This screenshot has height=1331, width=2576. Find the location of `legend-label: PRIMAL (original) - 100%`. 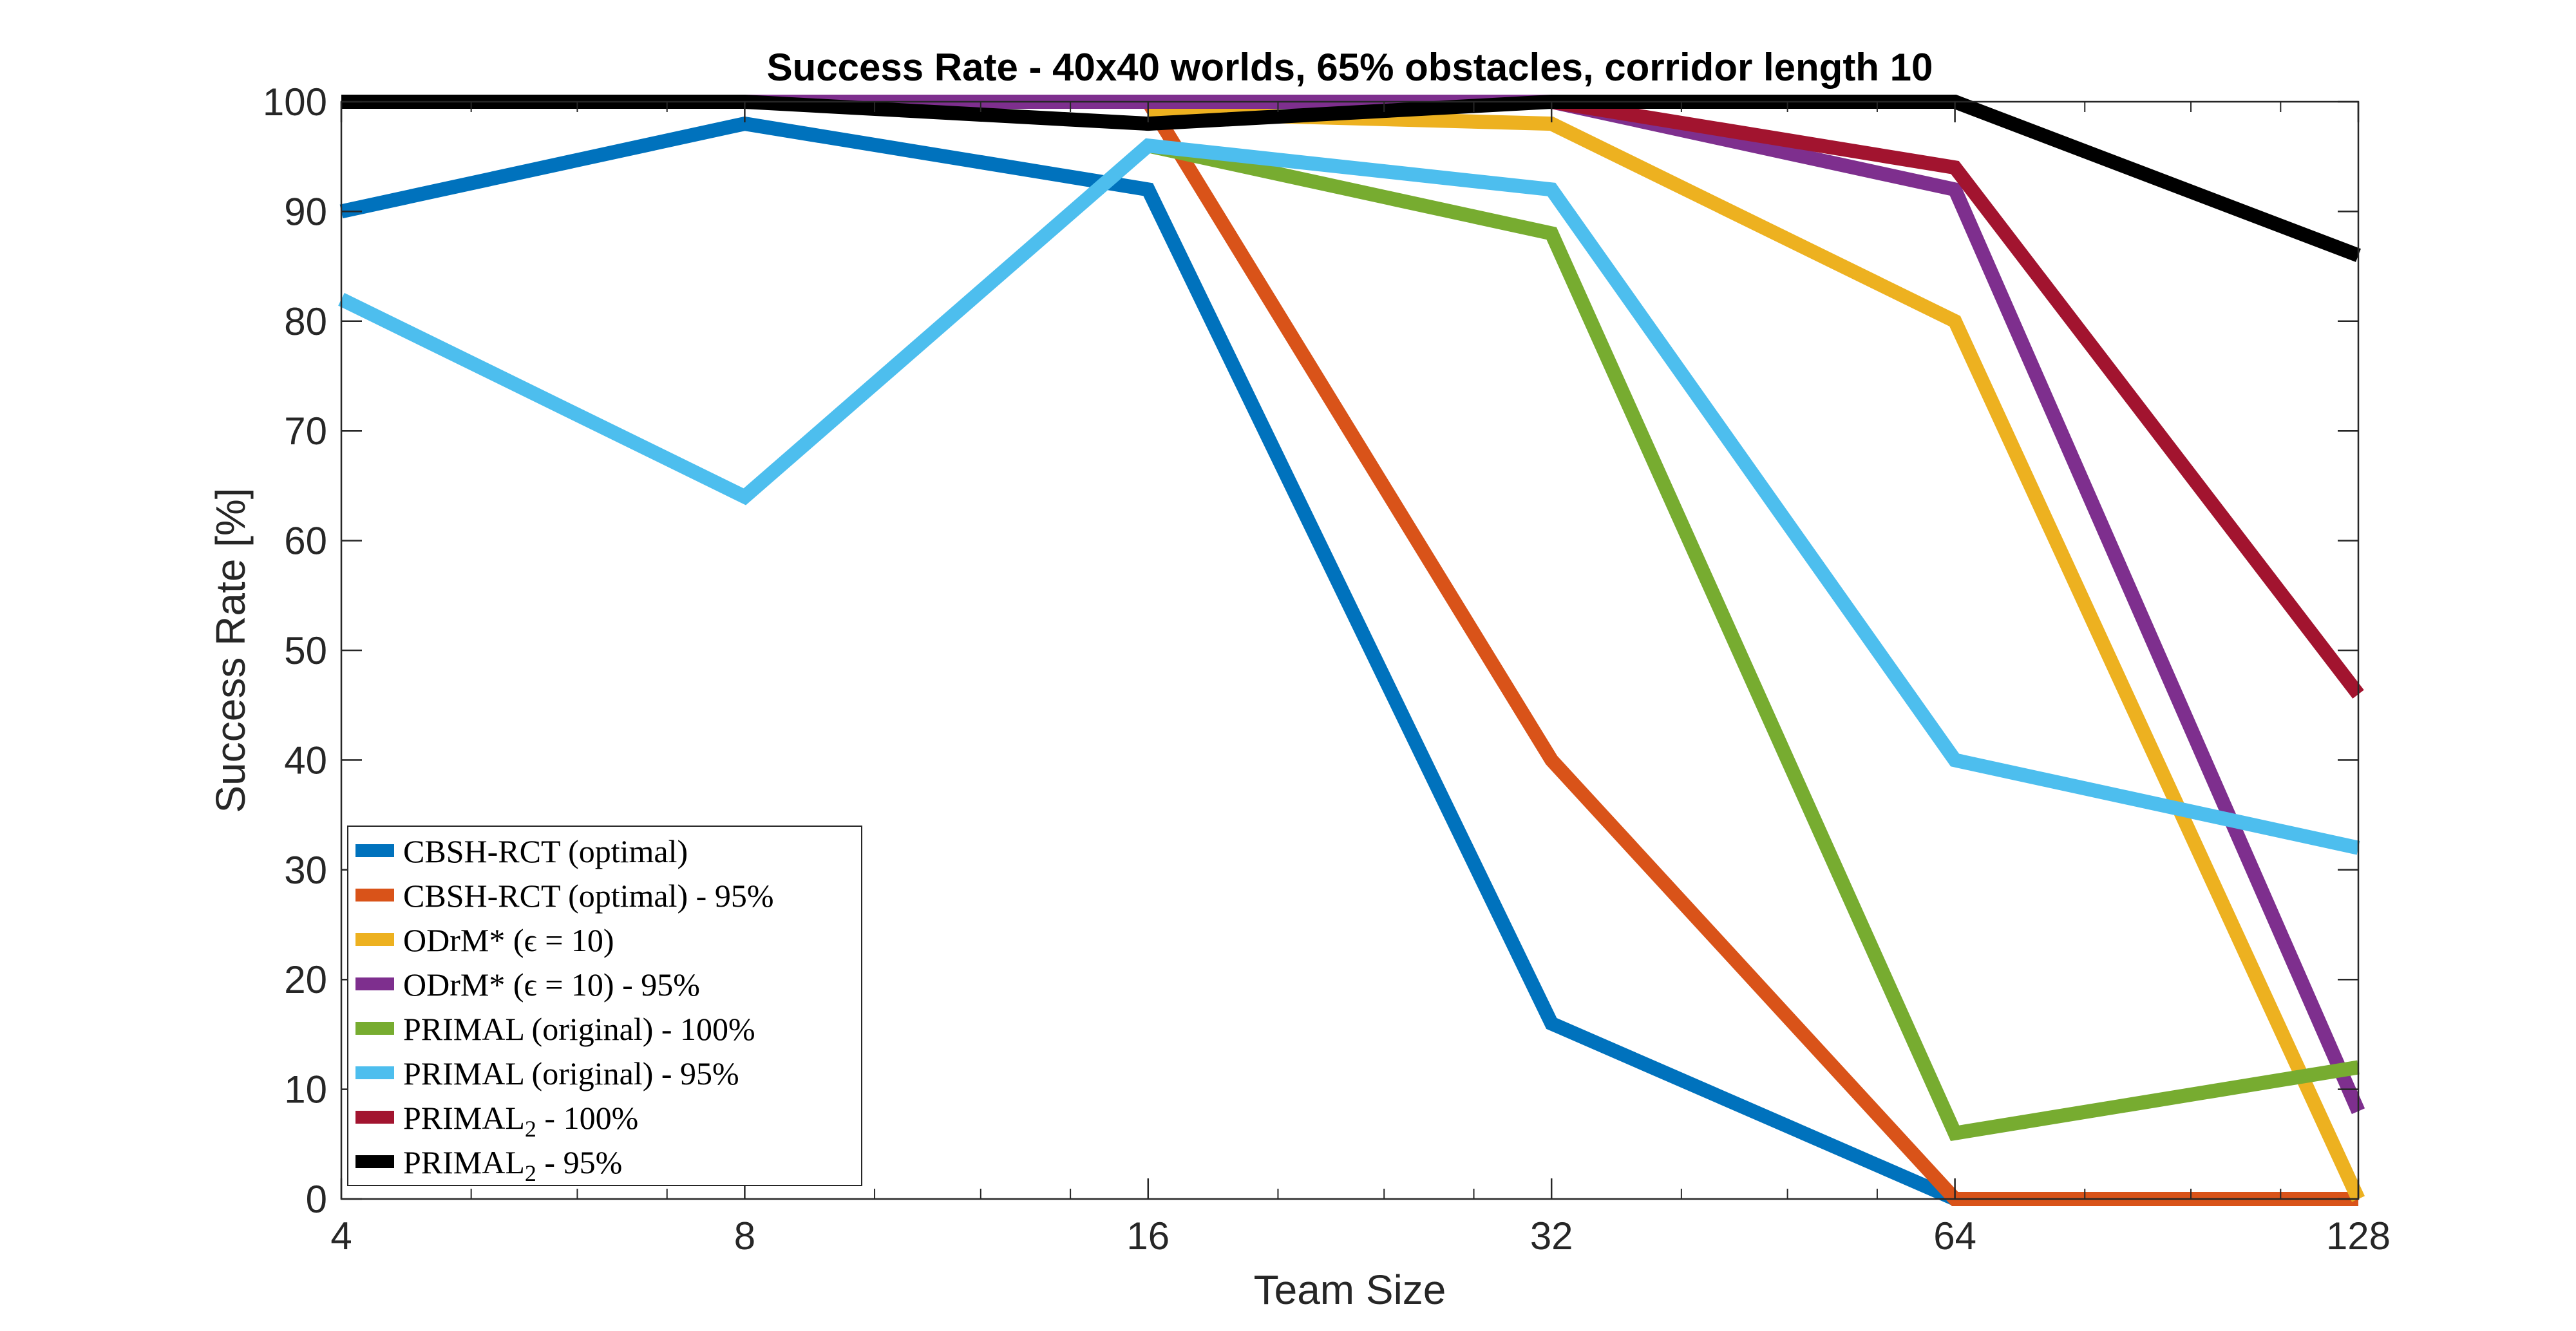

legend-label: PRIMAL (original) - 100% is located at coordinates (579, 1029).